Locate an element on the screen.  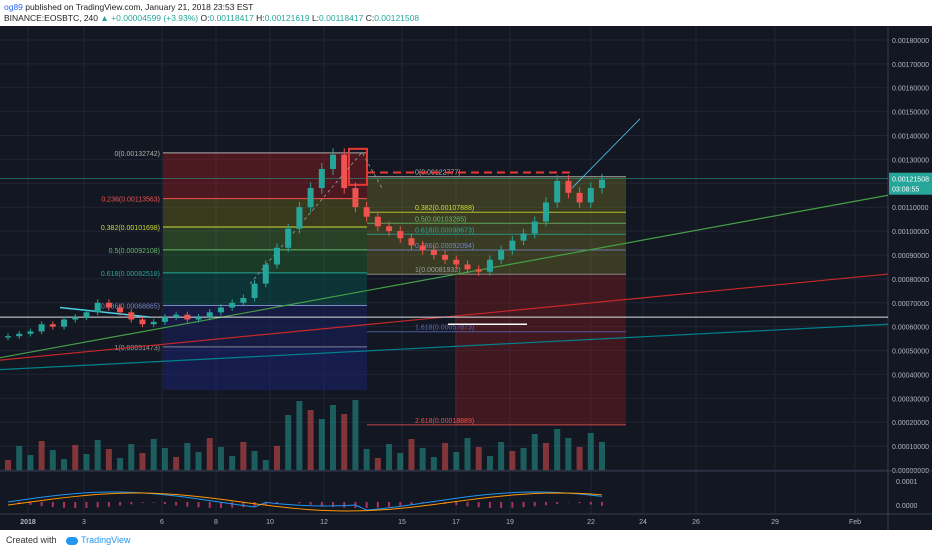
x-tick-label: 2018 is located at coordinates (28, 522).